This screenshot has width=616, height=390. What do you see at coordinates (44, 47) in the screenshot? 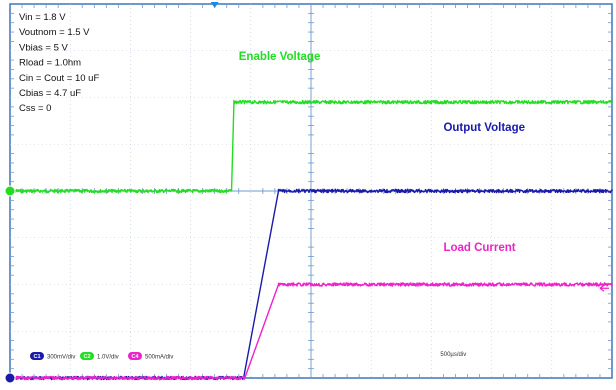
I see `param-line: Vbias = 5 V` at bounding box center [44, 47].